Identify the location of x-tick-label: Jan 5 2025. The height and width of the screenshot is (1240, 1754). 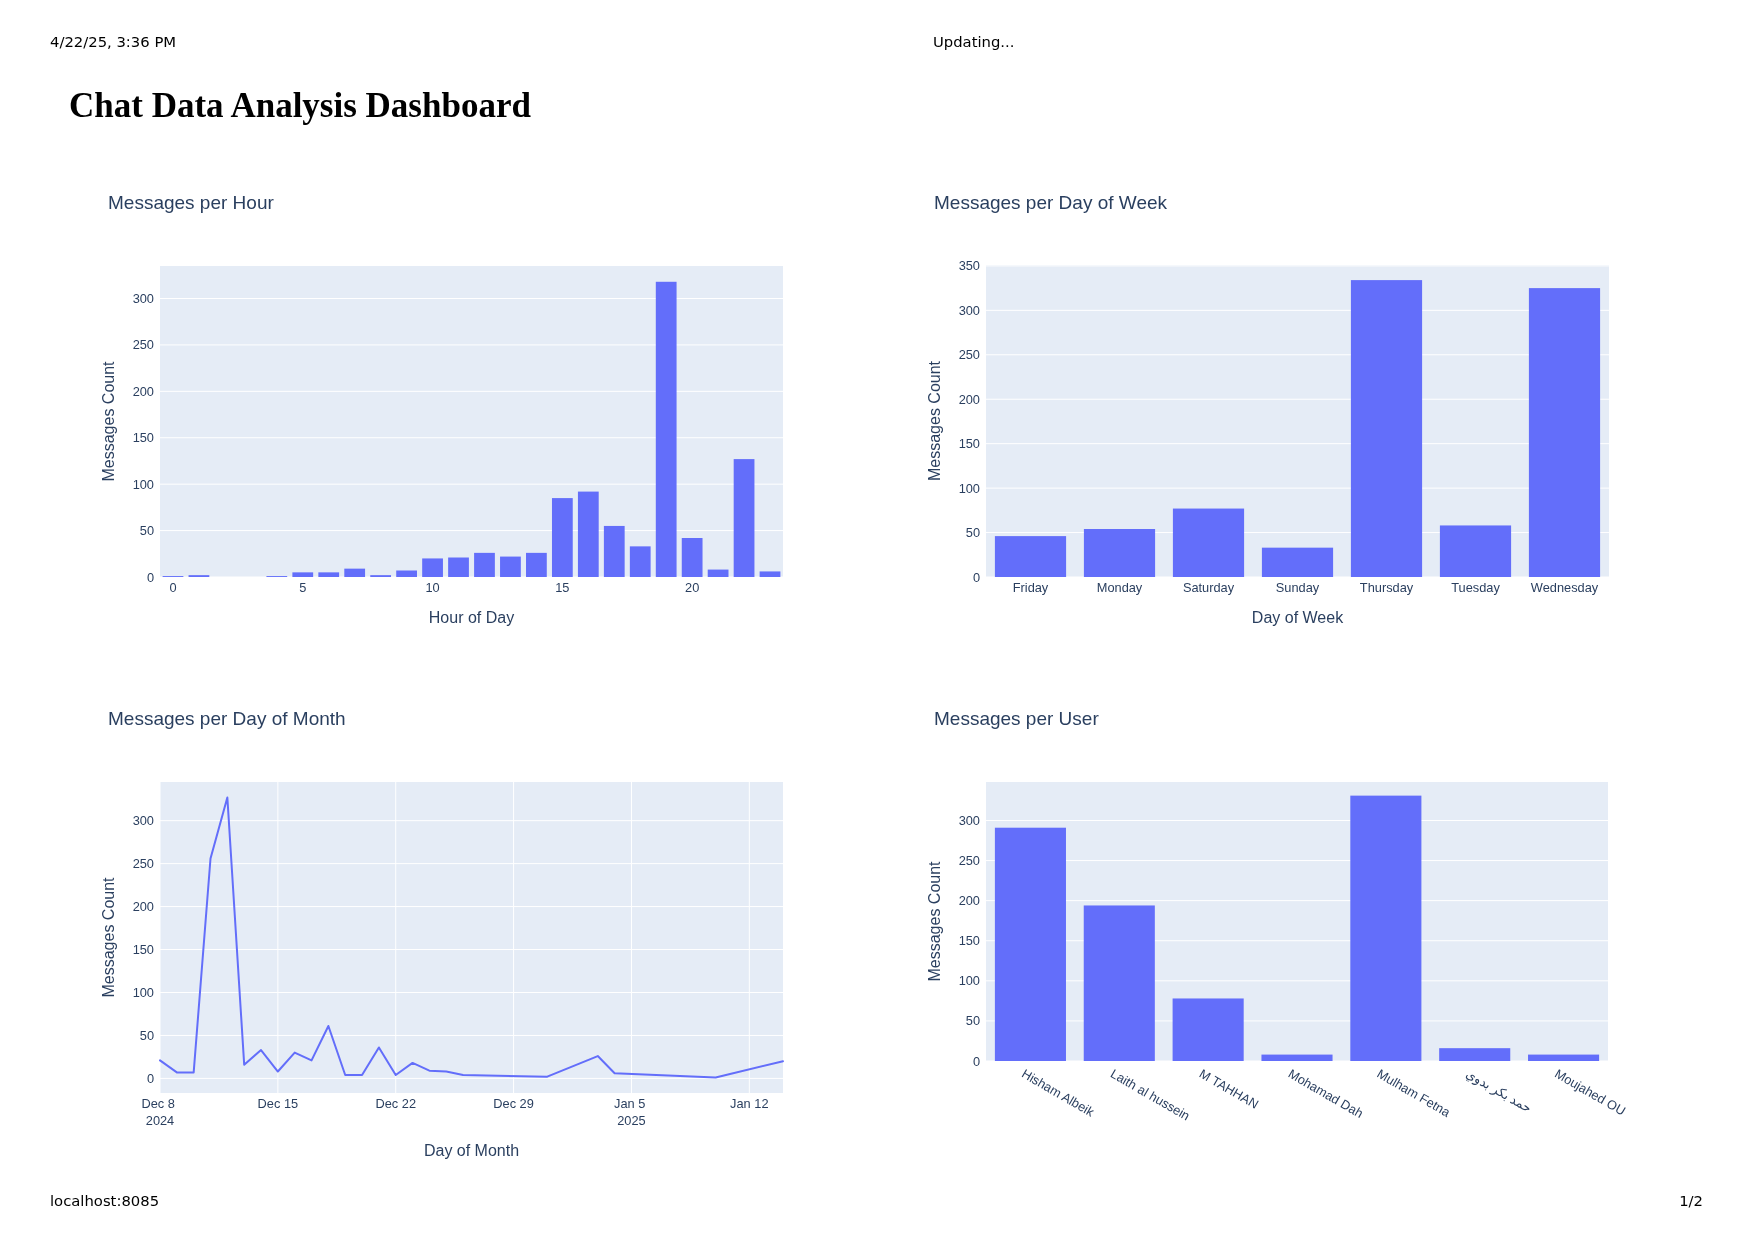
(631, 1111).